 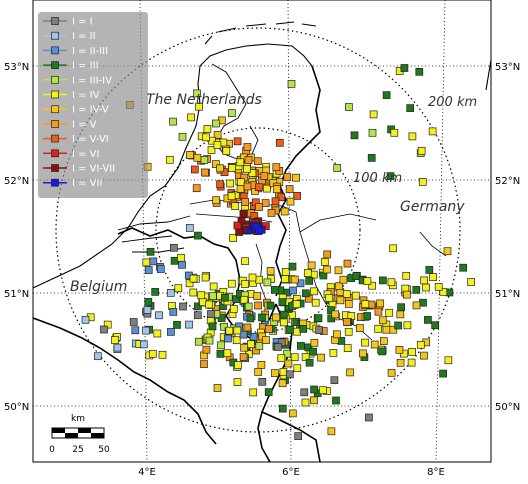 What do you see at coordinates (69, 36) in the screenshot?
I see `legend-entry: I = II` at bounding box center [69, 36].